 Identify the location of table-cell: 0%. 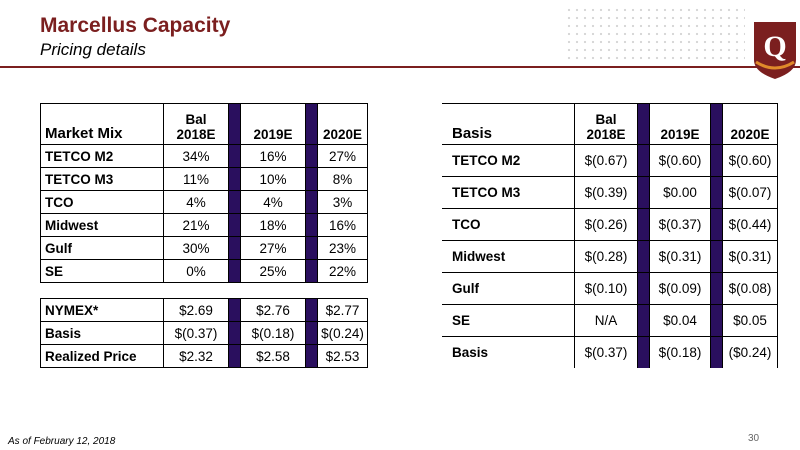
(196, 271).